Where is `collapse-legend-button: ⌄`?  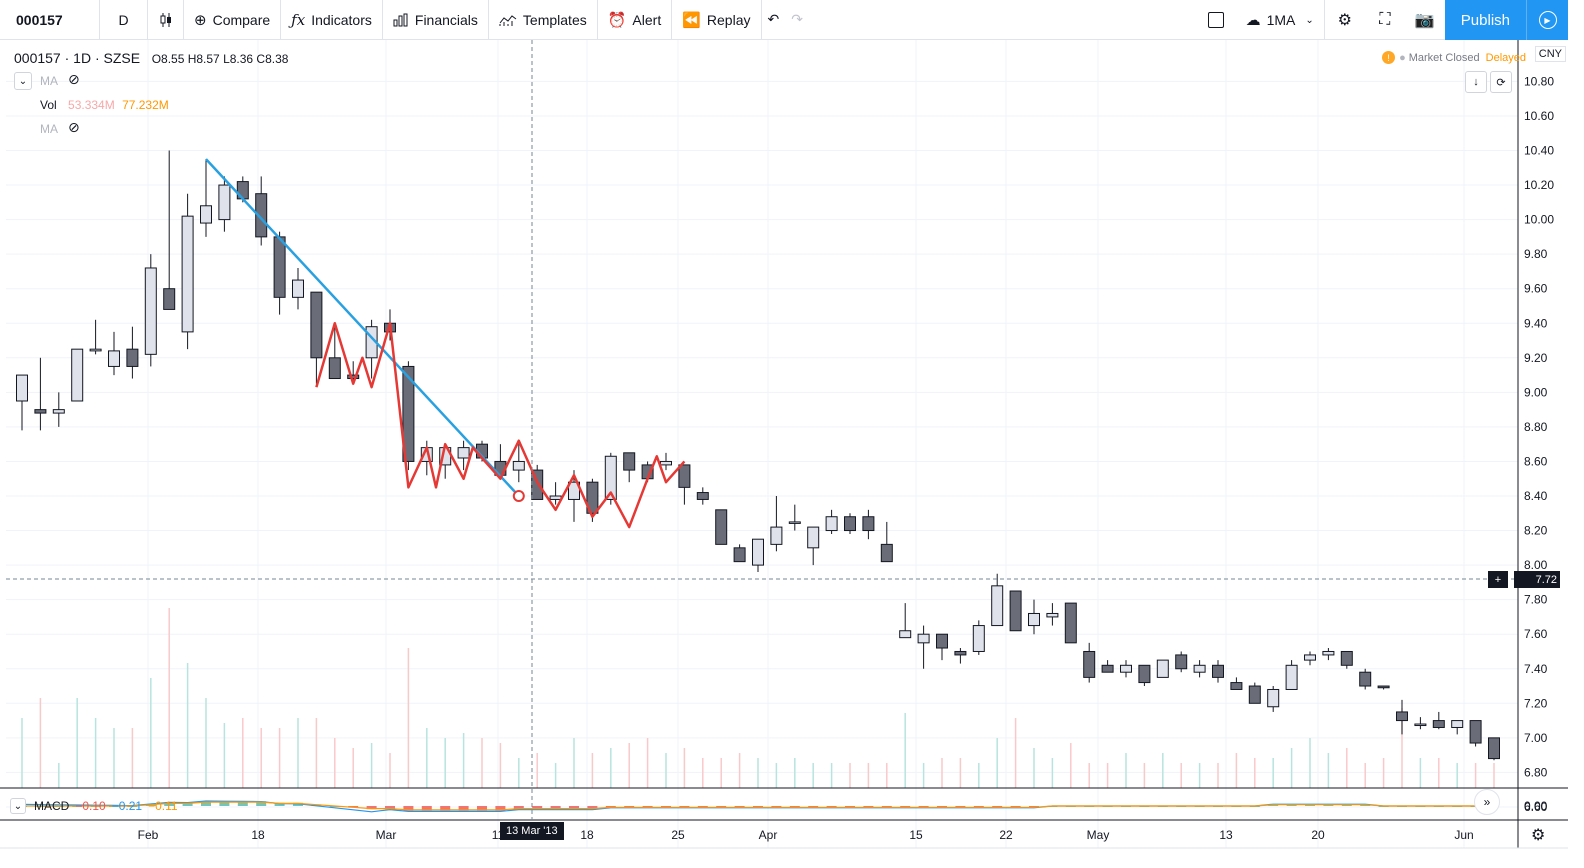 collapse-legend-button: ⌄ is located at coordinates (23, 81).